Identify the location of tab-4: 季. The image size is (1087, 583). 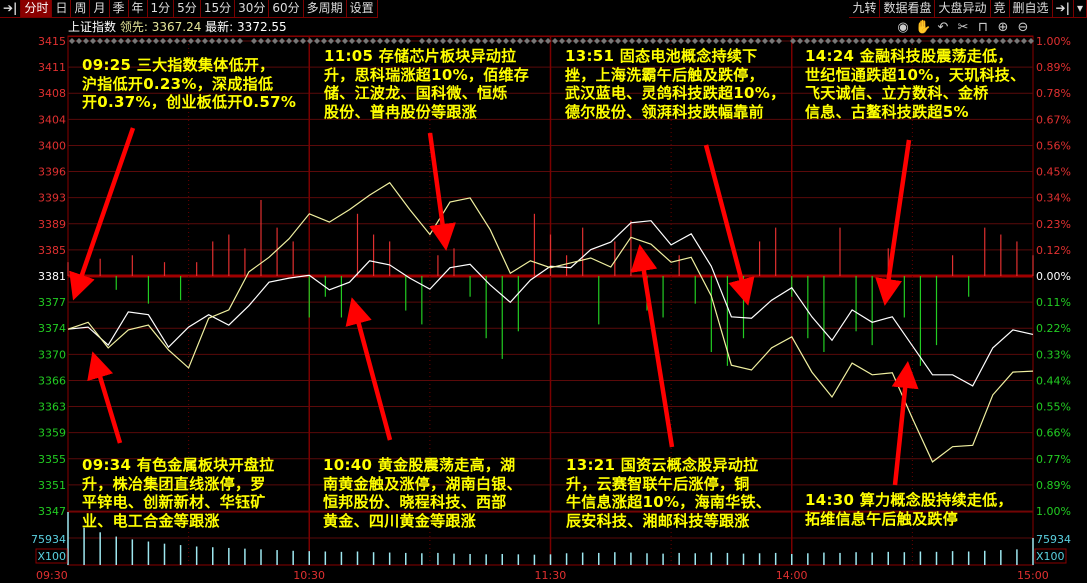
(119, 9).